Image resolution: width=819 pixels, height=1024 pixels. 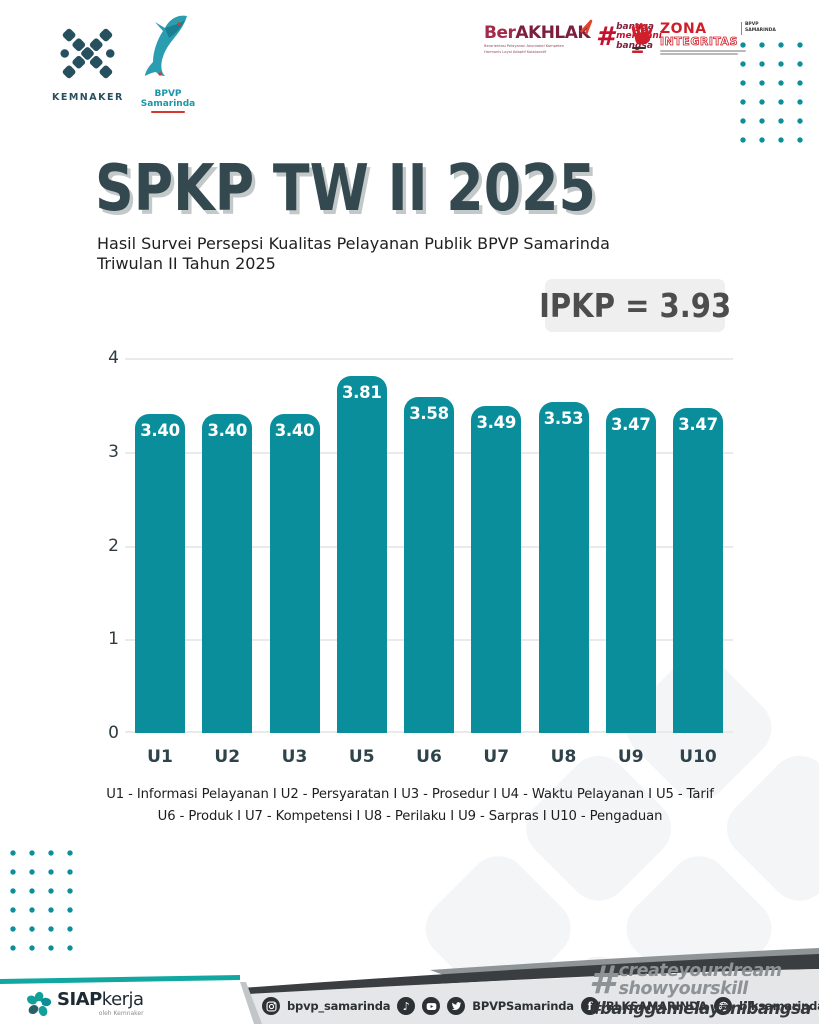 I want to click on zona-word: ZONA, so click(x=683, y=29).